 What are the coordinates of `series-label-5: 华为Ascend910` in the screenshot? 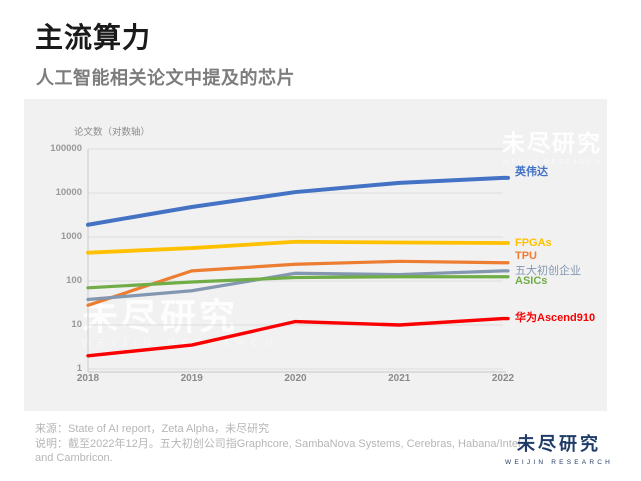 It's located at (555, 318).